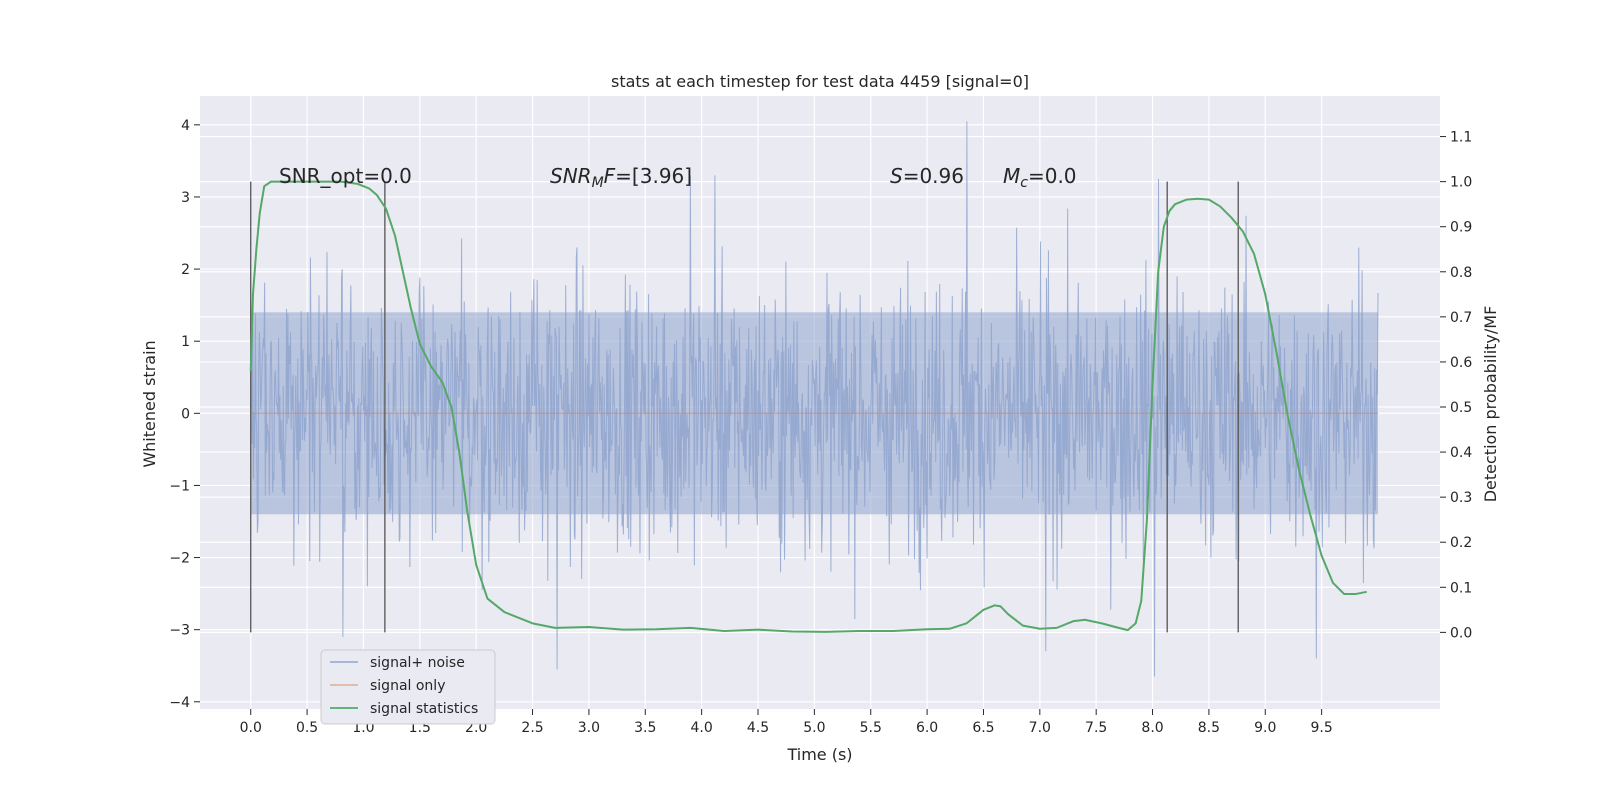  What do you see at coordinates (1461, 183) in the screenshot?
I see `y2-tick-label: 1.0` at bounding box center [1461, 183].